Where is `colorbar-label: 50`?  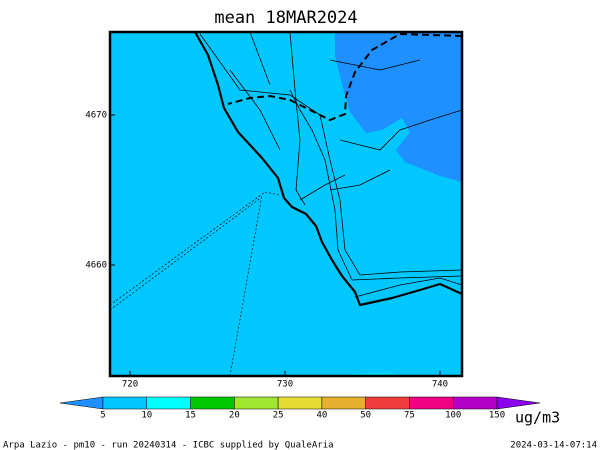
colorbar-label: 50 is located at coordinates (365, 416).